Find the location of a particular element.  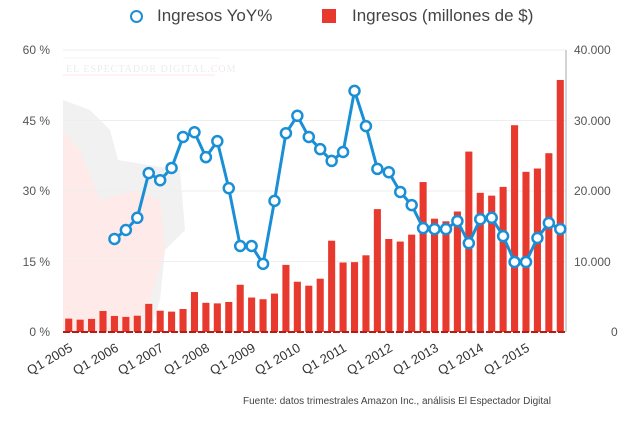

right-axis-tick: 40.000 is located at coordinates (592, 50).